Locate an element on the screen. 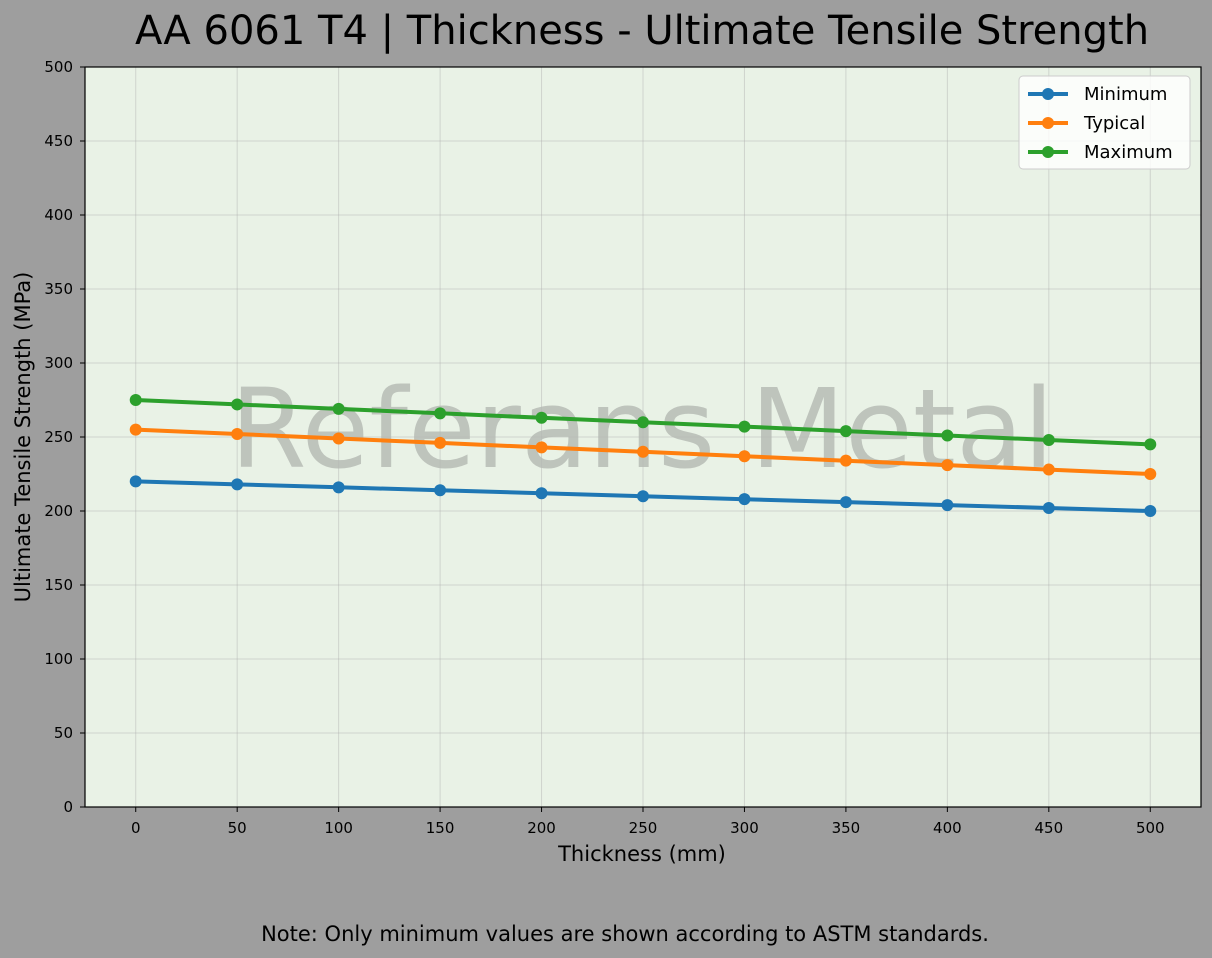 Image resolution: width=1212 pixels, height=958 pixels. x-tick-label: 50 is located at coordinates (237, 828).